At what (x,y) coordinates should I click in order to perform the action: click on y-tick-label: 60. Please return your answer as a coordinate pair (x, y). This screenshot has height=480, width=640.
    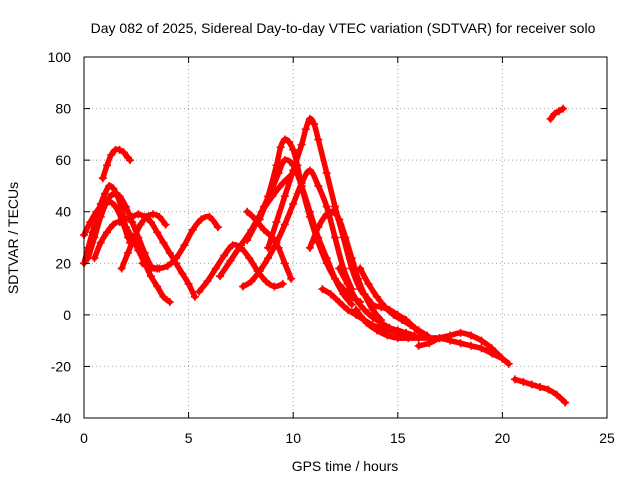
    Looking at the image, I should click on (63, 160).